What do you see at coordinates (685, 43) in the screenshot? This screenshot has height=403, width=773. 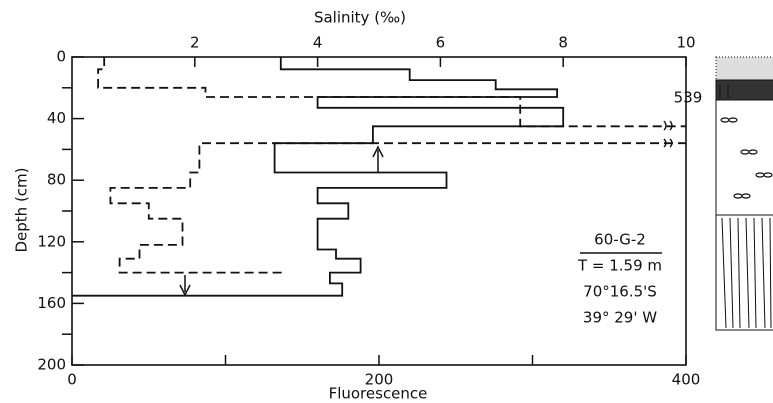 I see `x2-tick-label: 10` at bounding box center [685, 43].